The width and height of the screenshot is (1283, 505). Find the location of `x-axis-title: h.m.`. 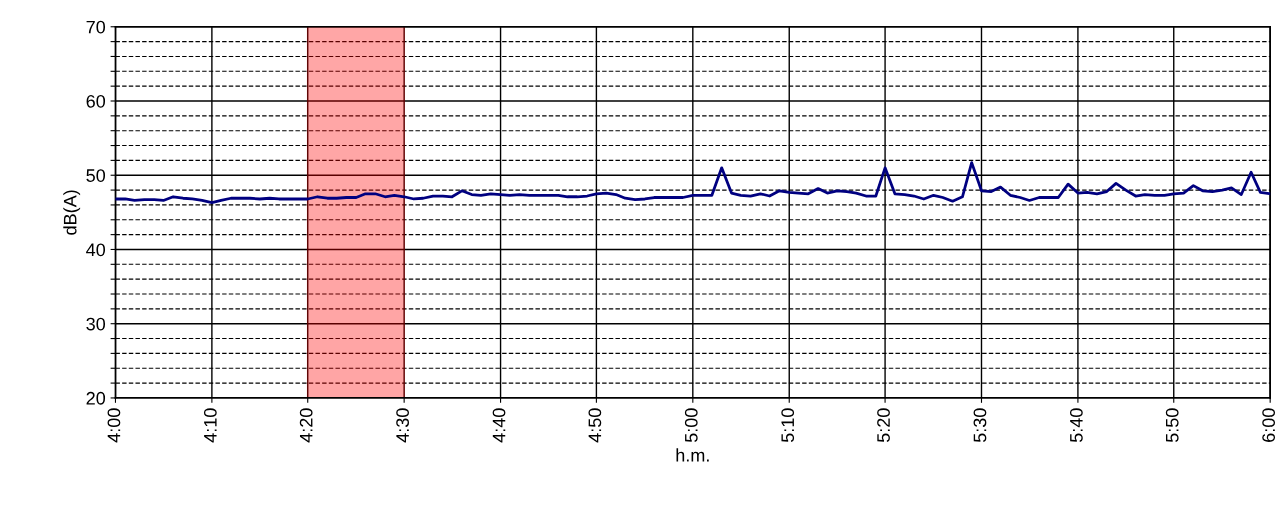

x-axis-title: h.m. is located at coordinates (692, 455).